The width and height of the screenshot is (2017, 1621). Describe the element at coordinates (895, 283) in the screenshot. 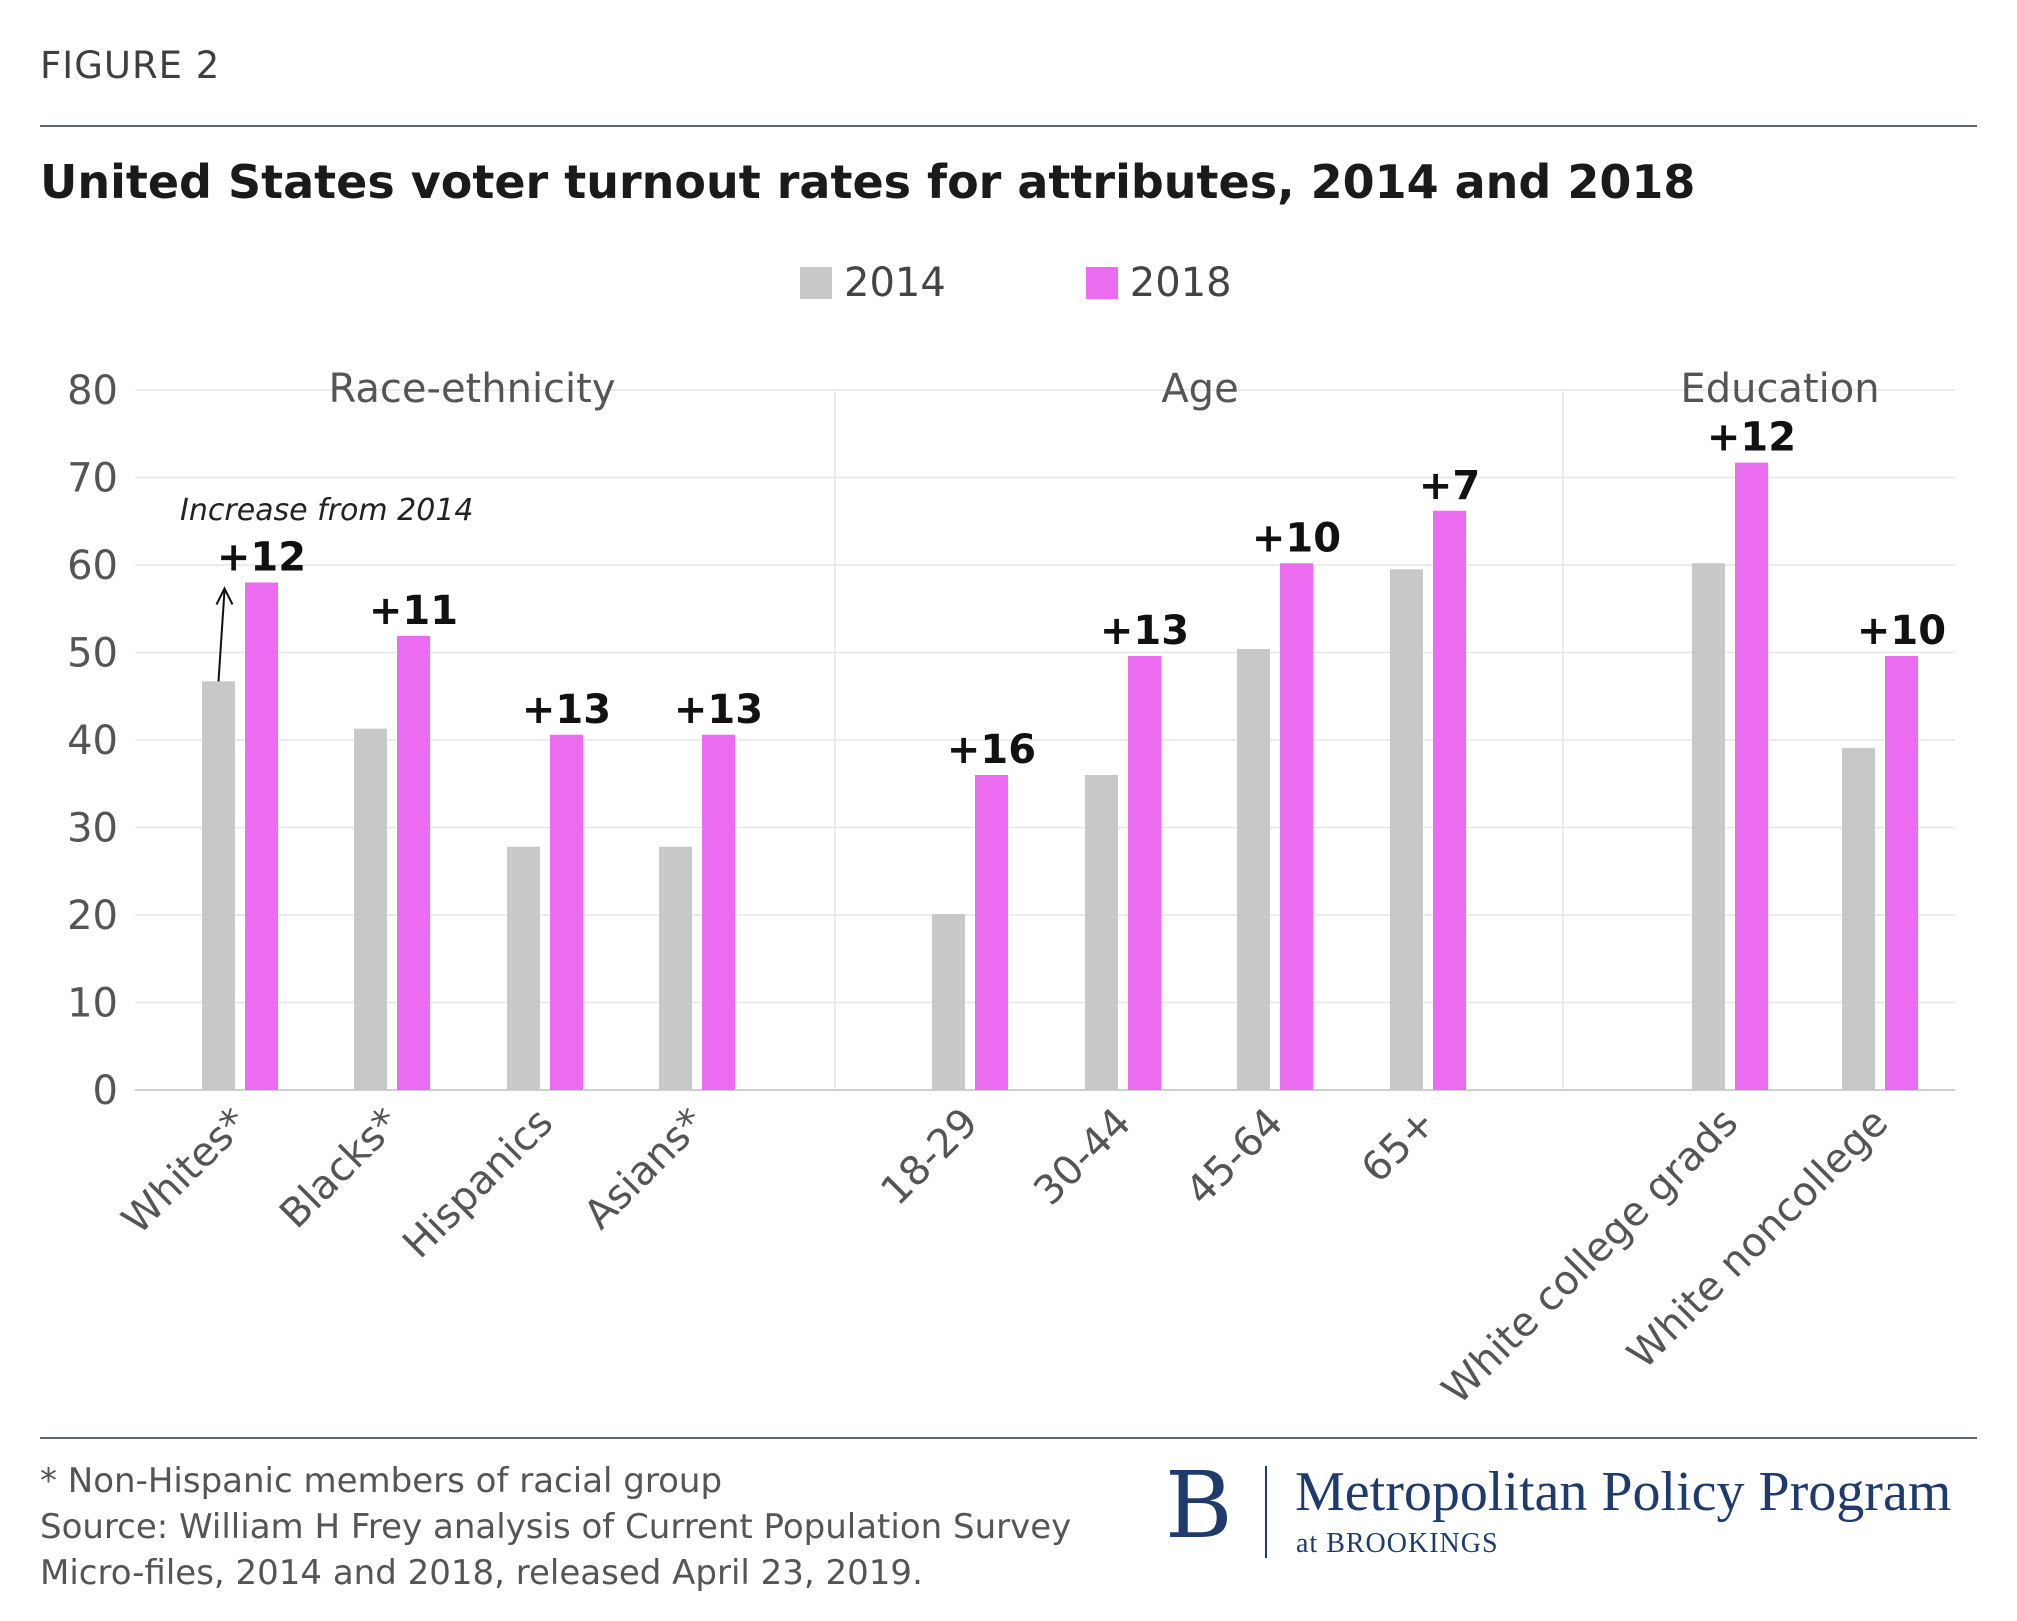

I see `legend-label-2014: 2014` at that location.